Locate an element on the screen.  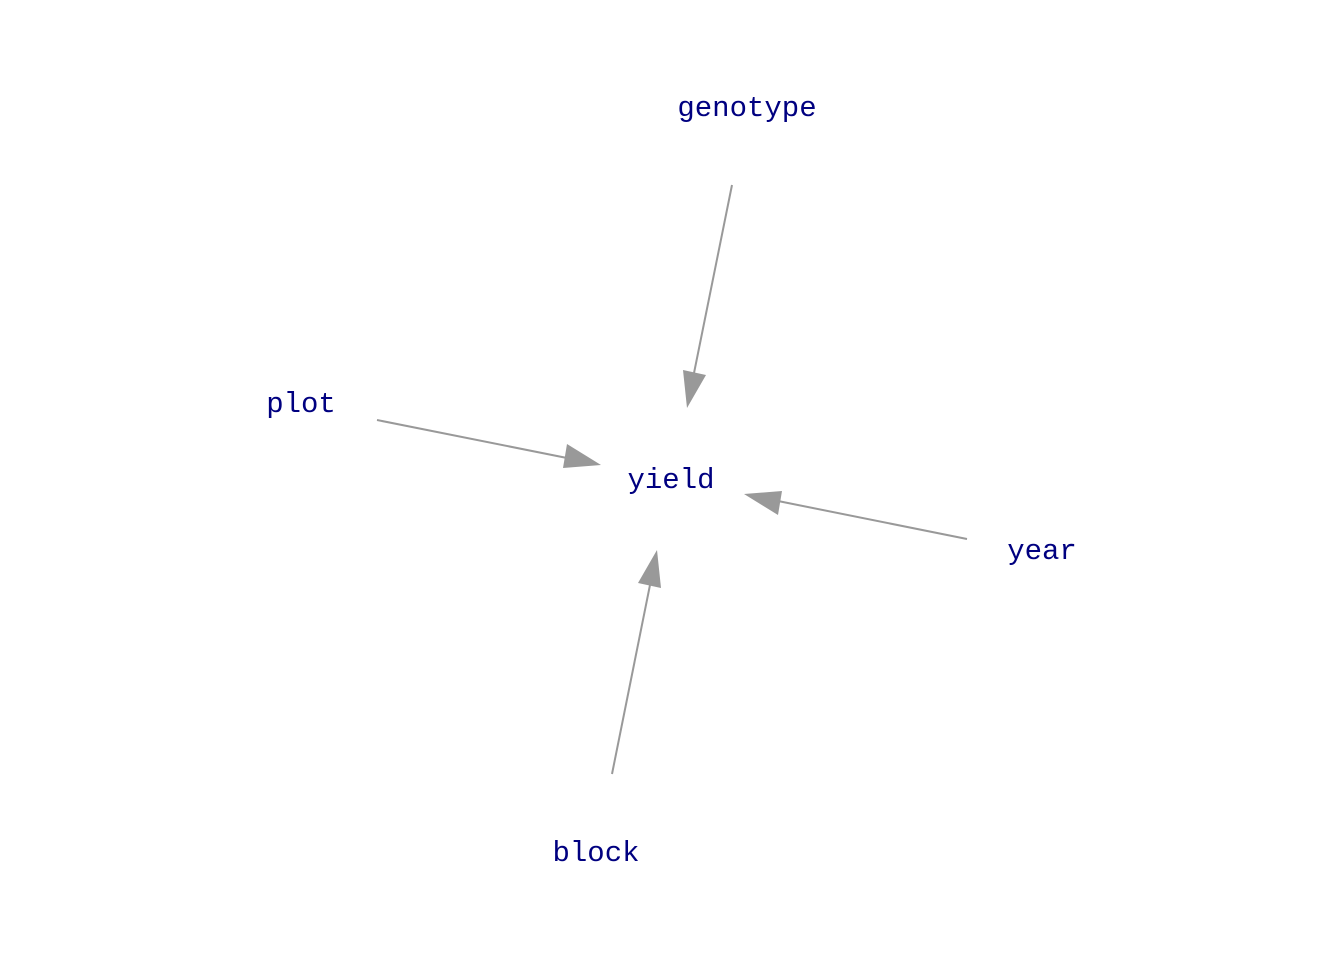
node-yield: yield is located at coordinates (670, 480).